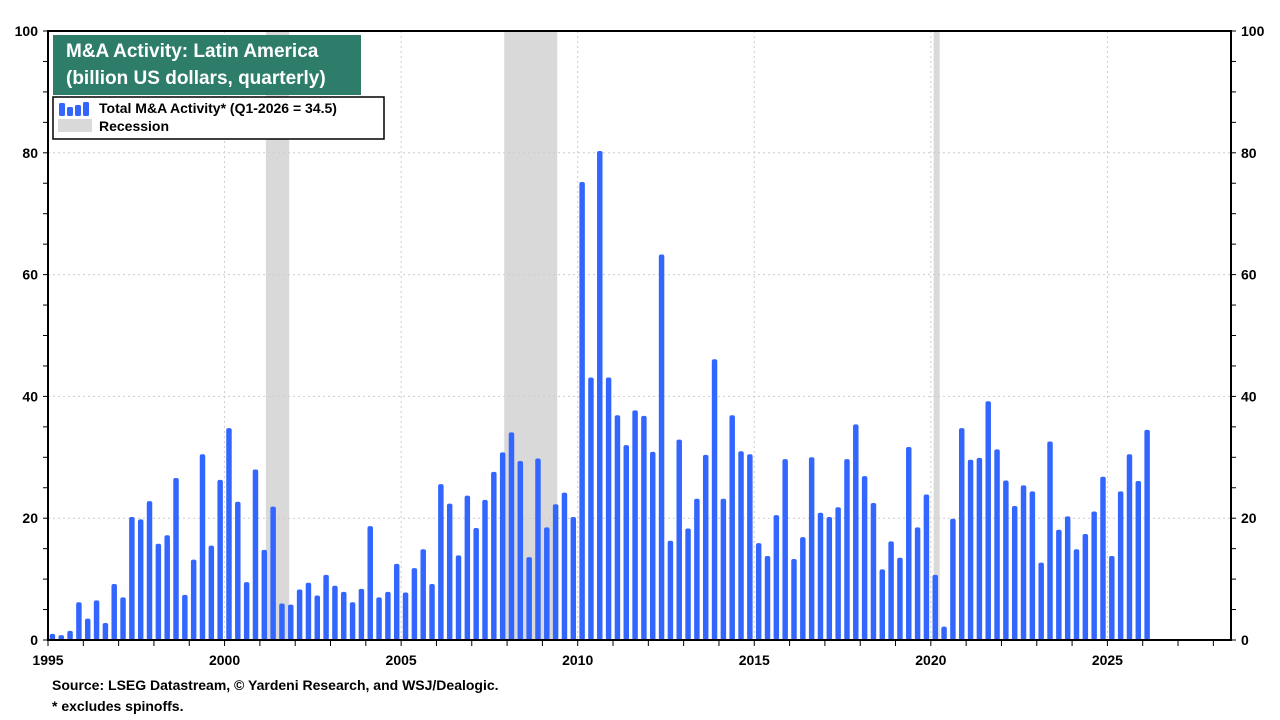 This screenshot has width=1280, height=720. Describe the element at coordinates (196, 78) in the screenshot. I see `chart-title-line2: (billion US dollars, quarterly)` at that location.